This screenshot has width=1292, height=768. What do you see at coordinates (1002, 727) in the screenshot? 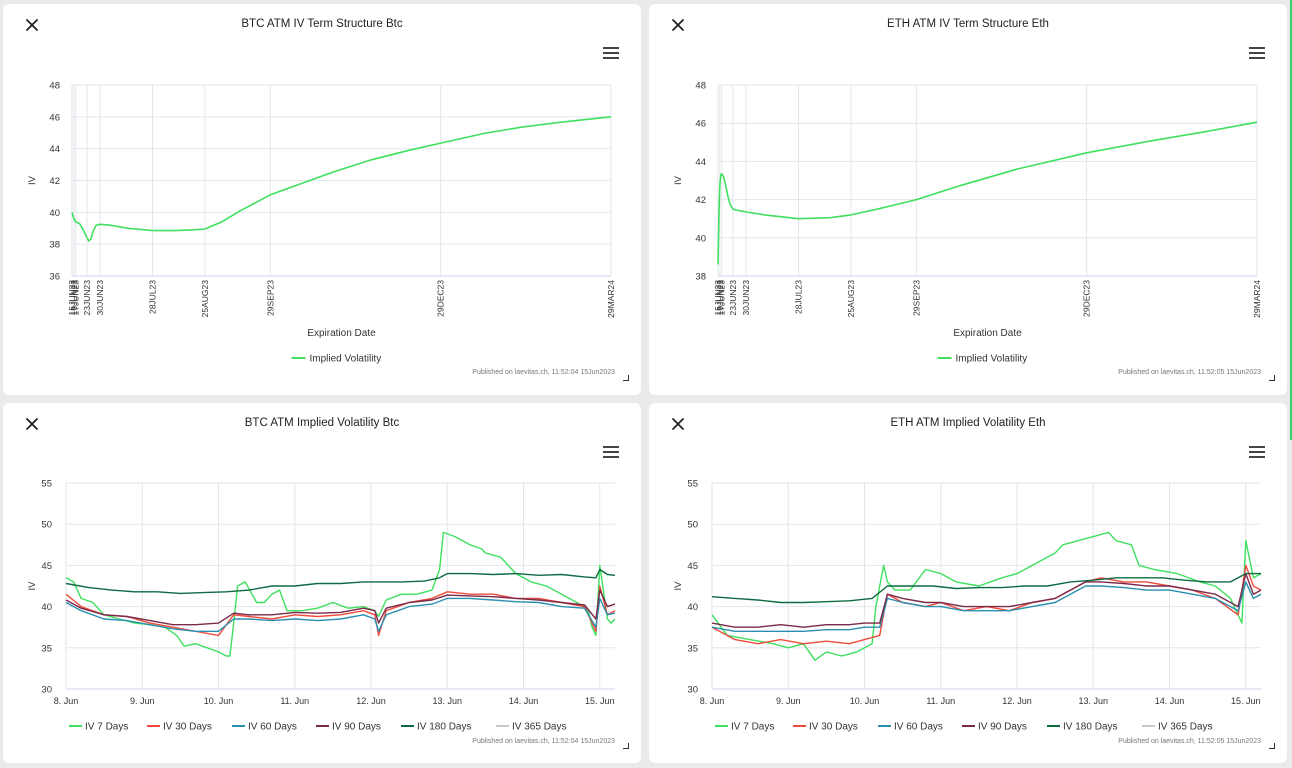
I see `legend-label-iv-90-days: IV 90 Days` at bounding box center [1002, 727].